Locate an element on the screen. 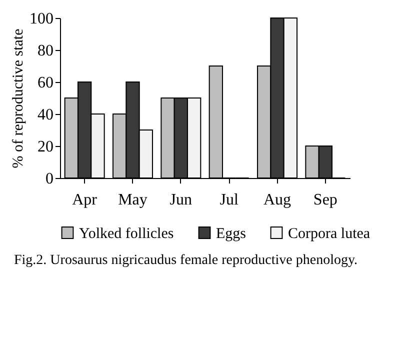 The width and height of the screenshot is (400, 352). x-tick-label: May is located at coordinates (133, 200).